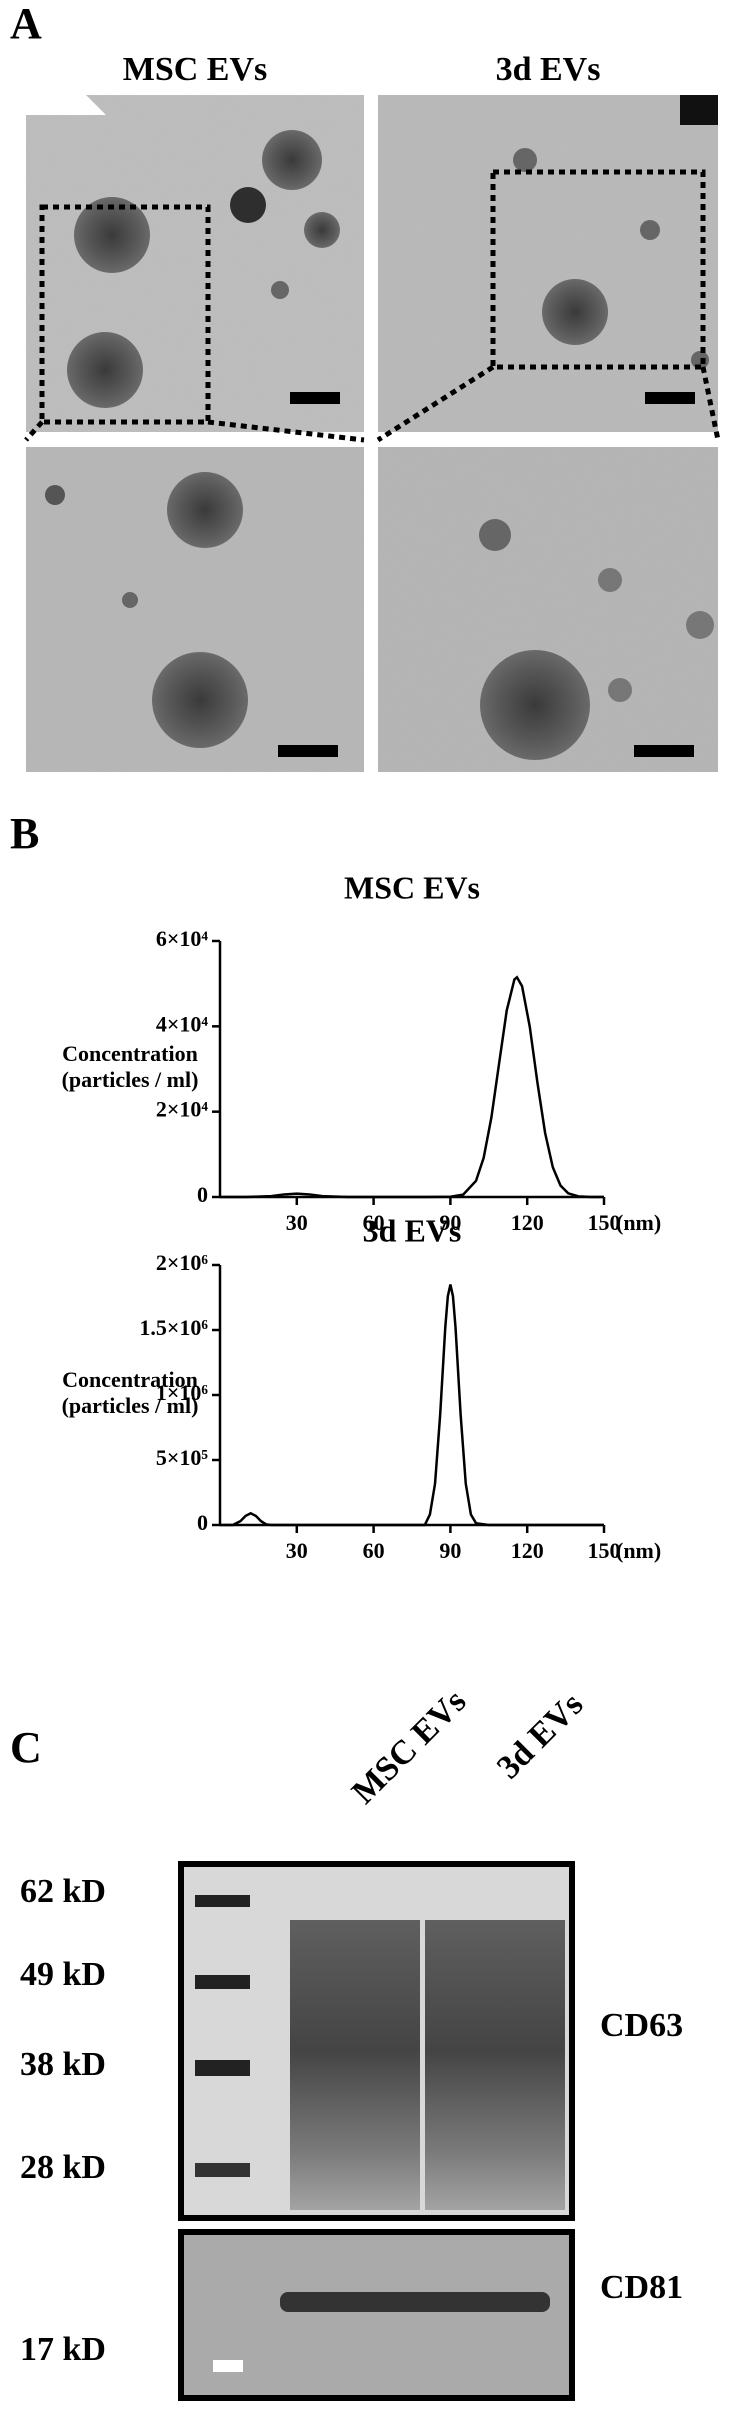 The height and width of the screenshot is (2432, 750). I want to click on panel-title: MSC EVs, so click(195, 69).